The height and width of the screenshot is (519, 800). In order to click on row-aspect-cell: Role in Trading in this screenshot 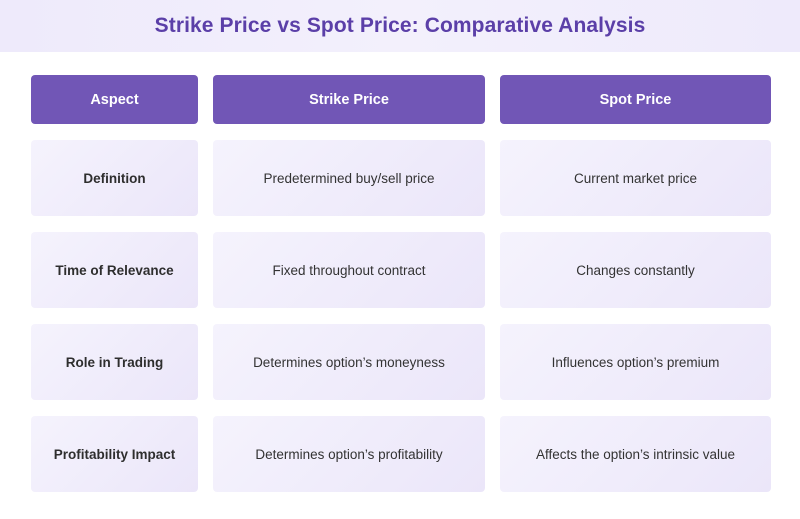, I will do `click(114, 362)`.